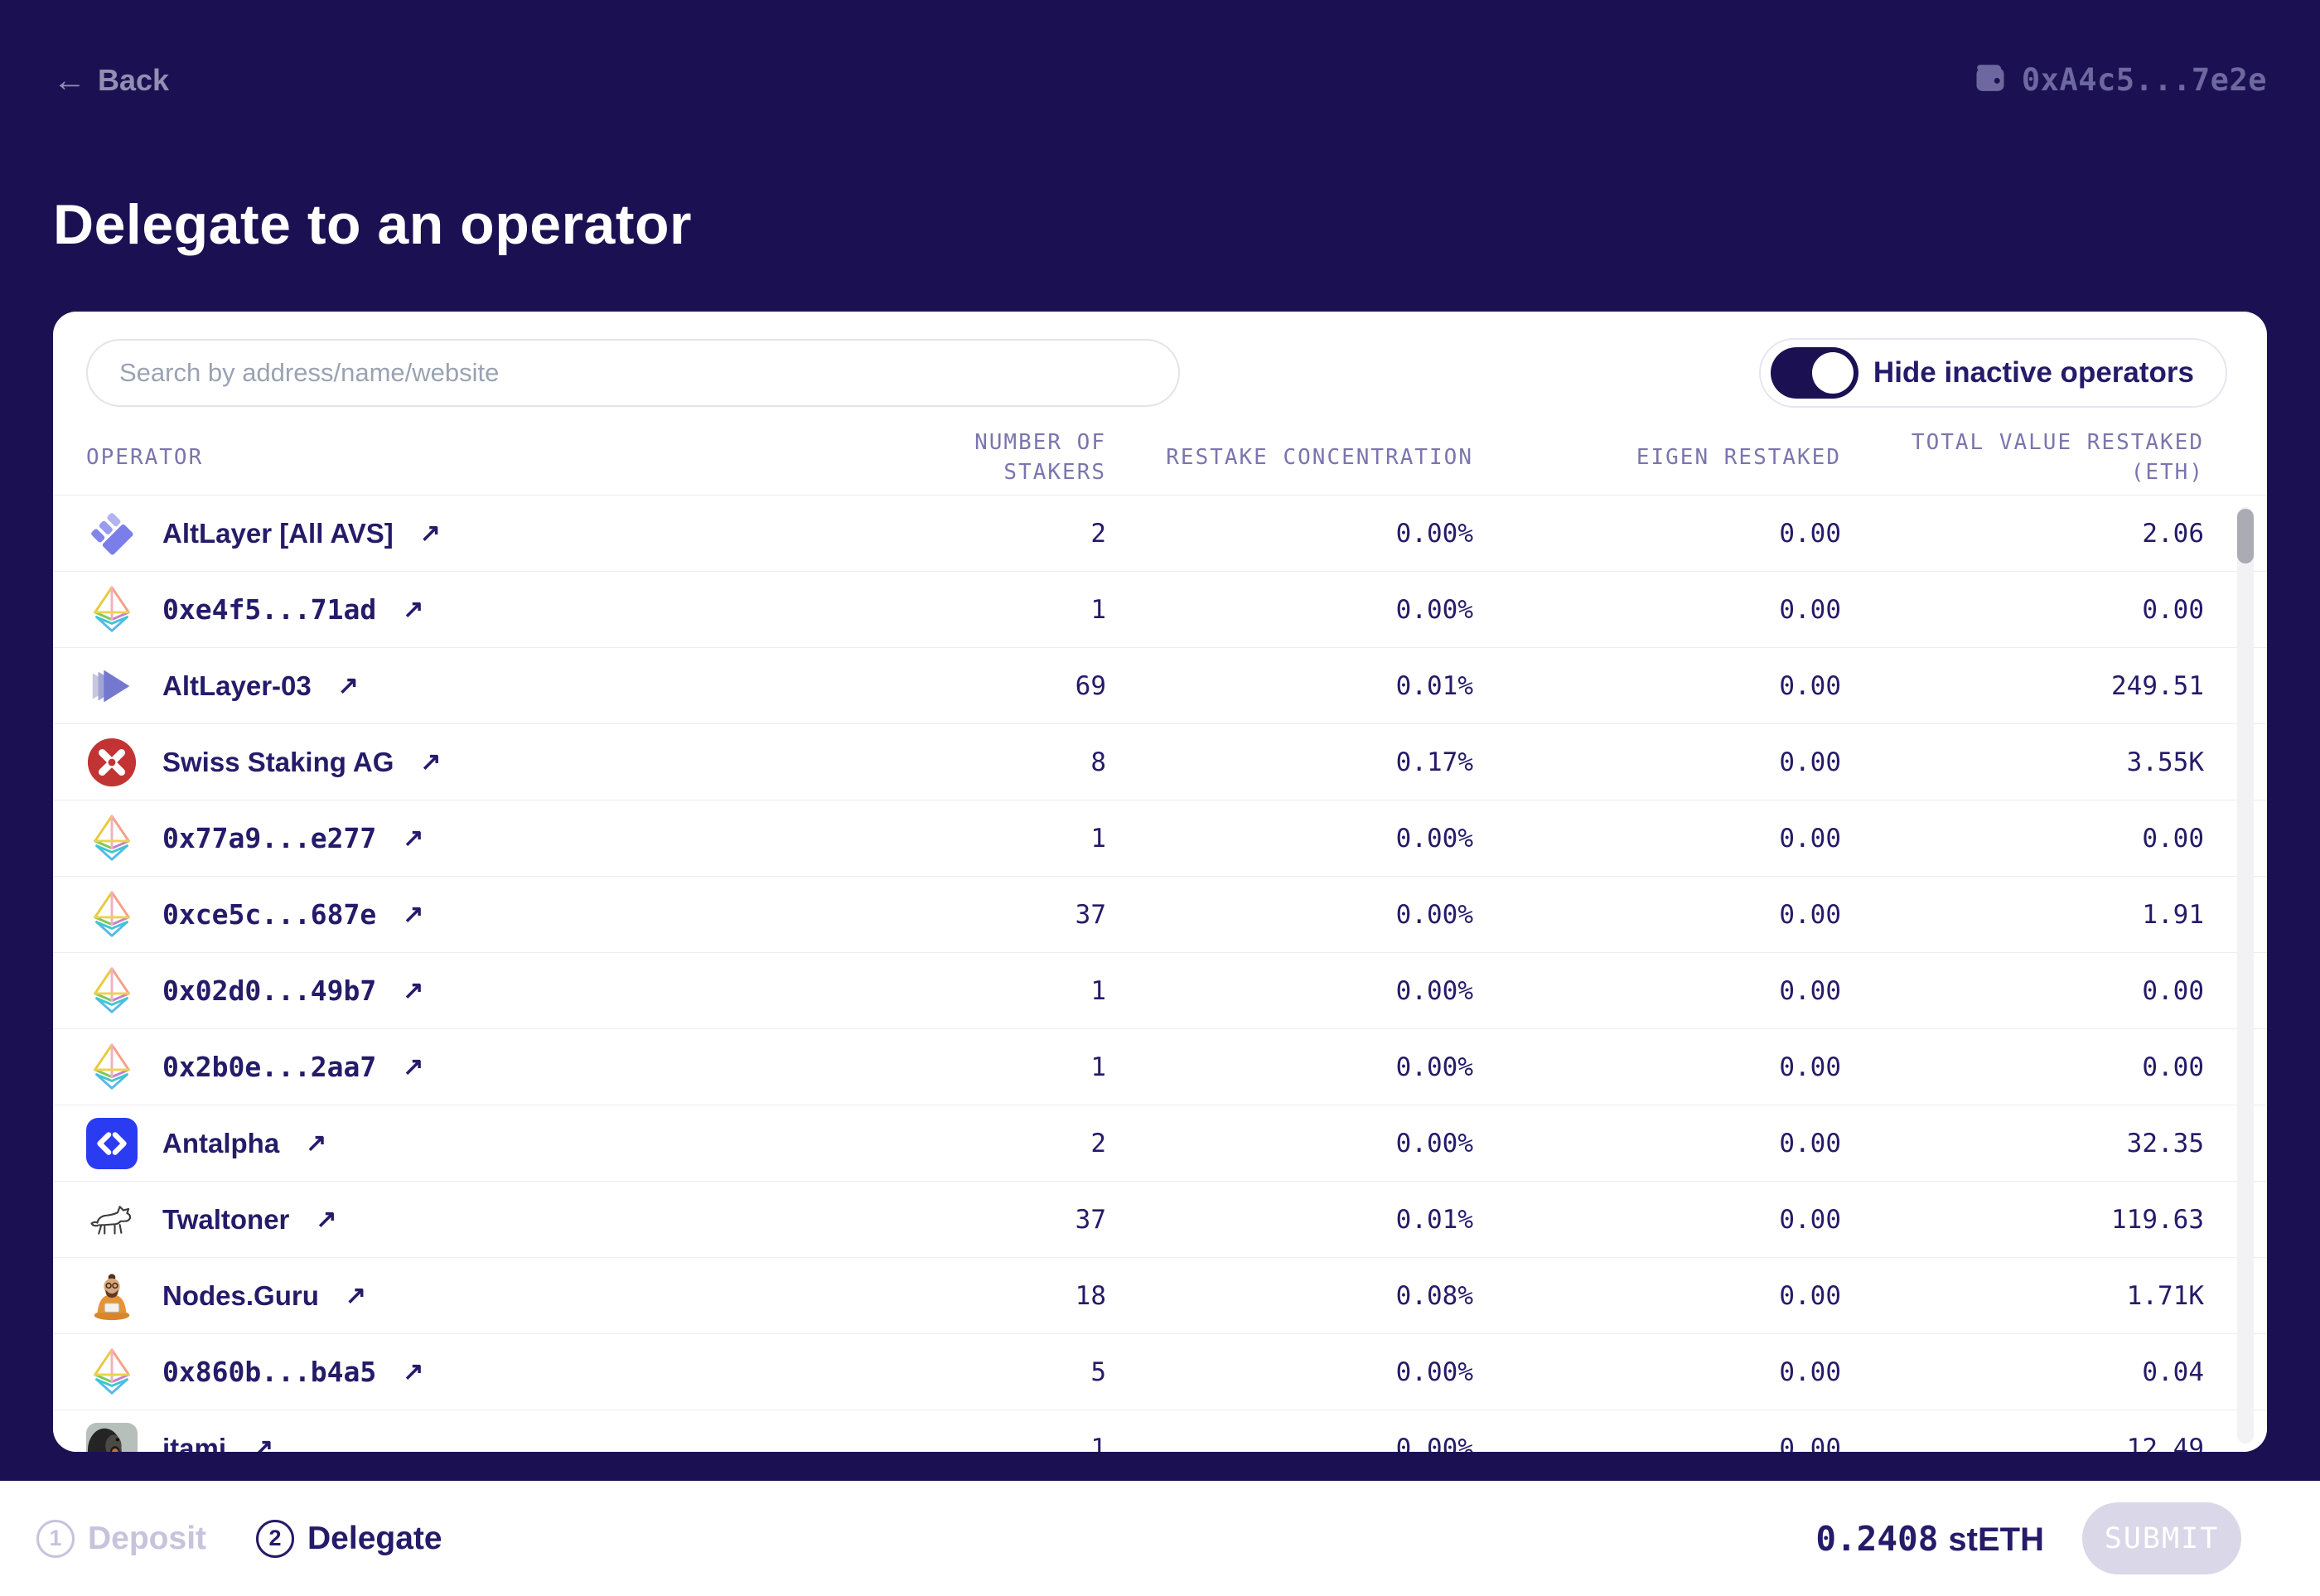  I want to click on operator-name: 0xce5c...687e, so click(269, 914).